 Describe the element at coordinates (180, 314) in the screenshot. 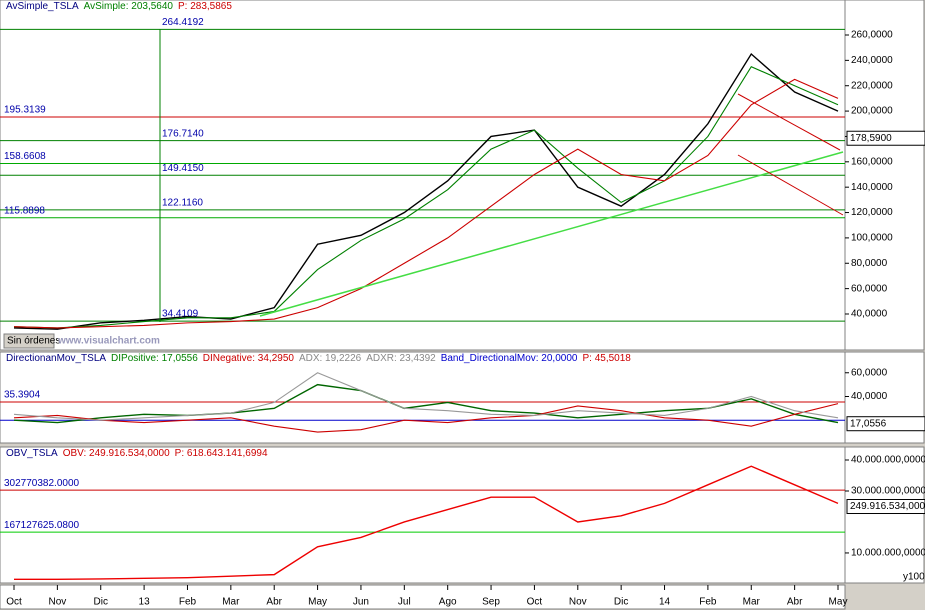

I see `level-label: 34.4109` at that location.